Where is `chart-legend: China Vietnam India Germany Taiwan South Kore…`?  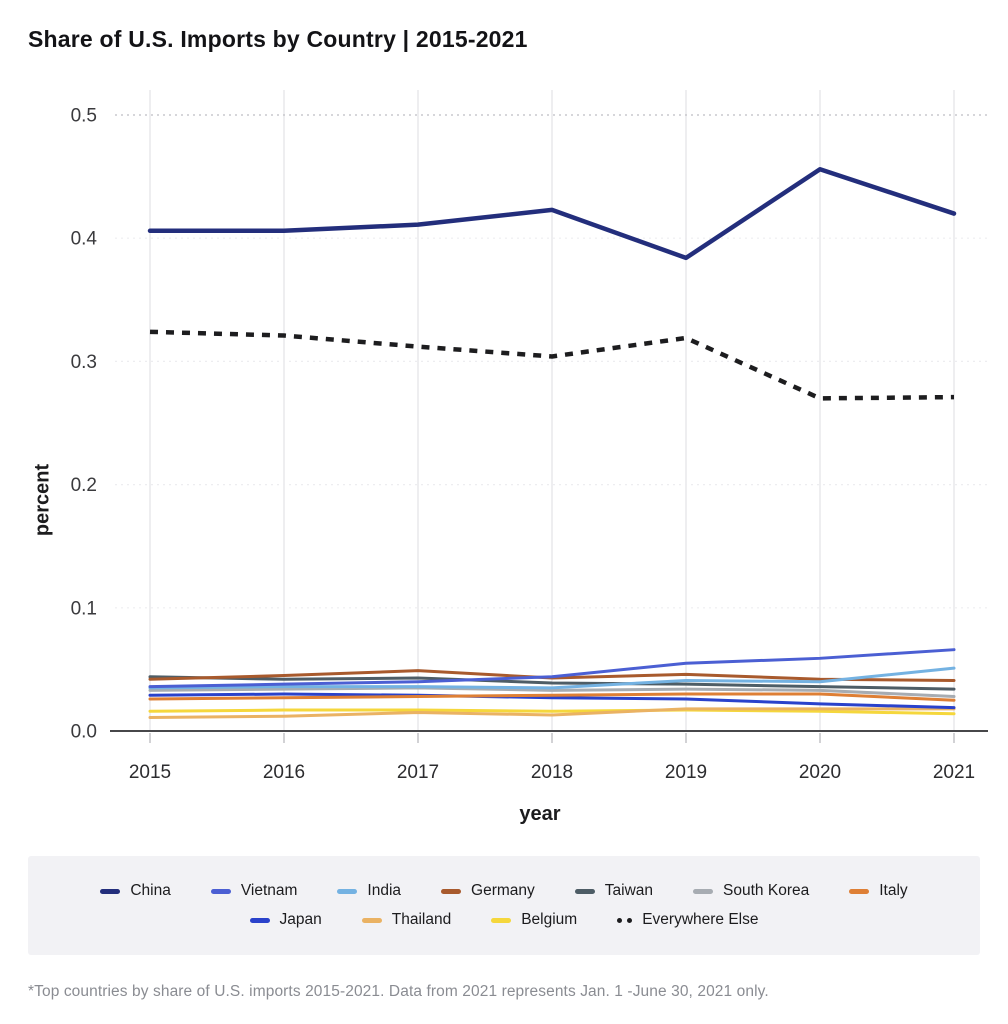
chart-legend: China Vietnam India Germany Taiwan South Kore… is located at coordinates (504, 905).